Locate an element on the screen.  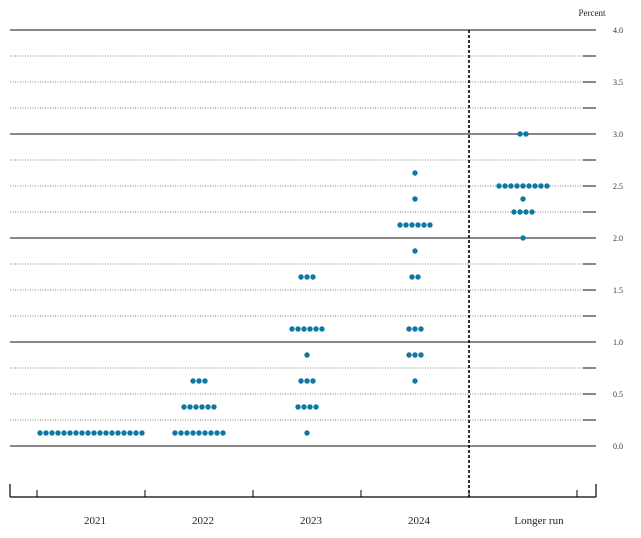
y-tick-label: 2.5 is located at coordinates (618, 186).